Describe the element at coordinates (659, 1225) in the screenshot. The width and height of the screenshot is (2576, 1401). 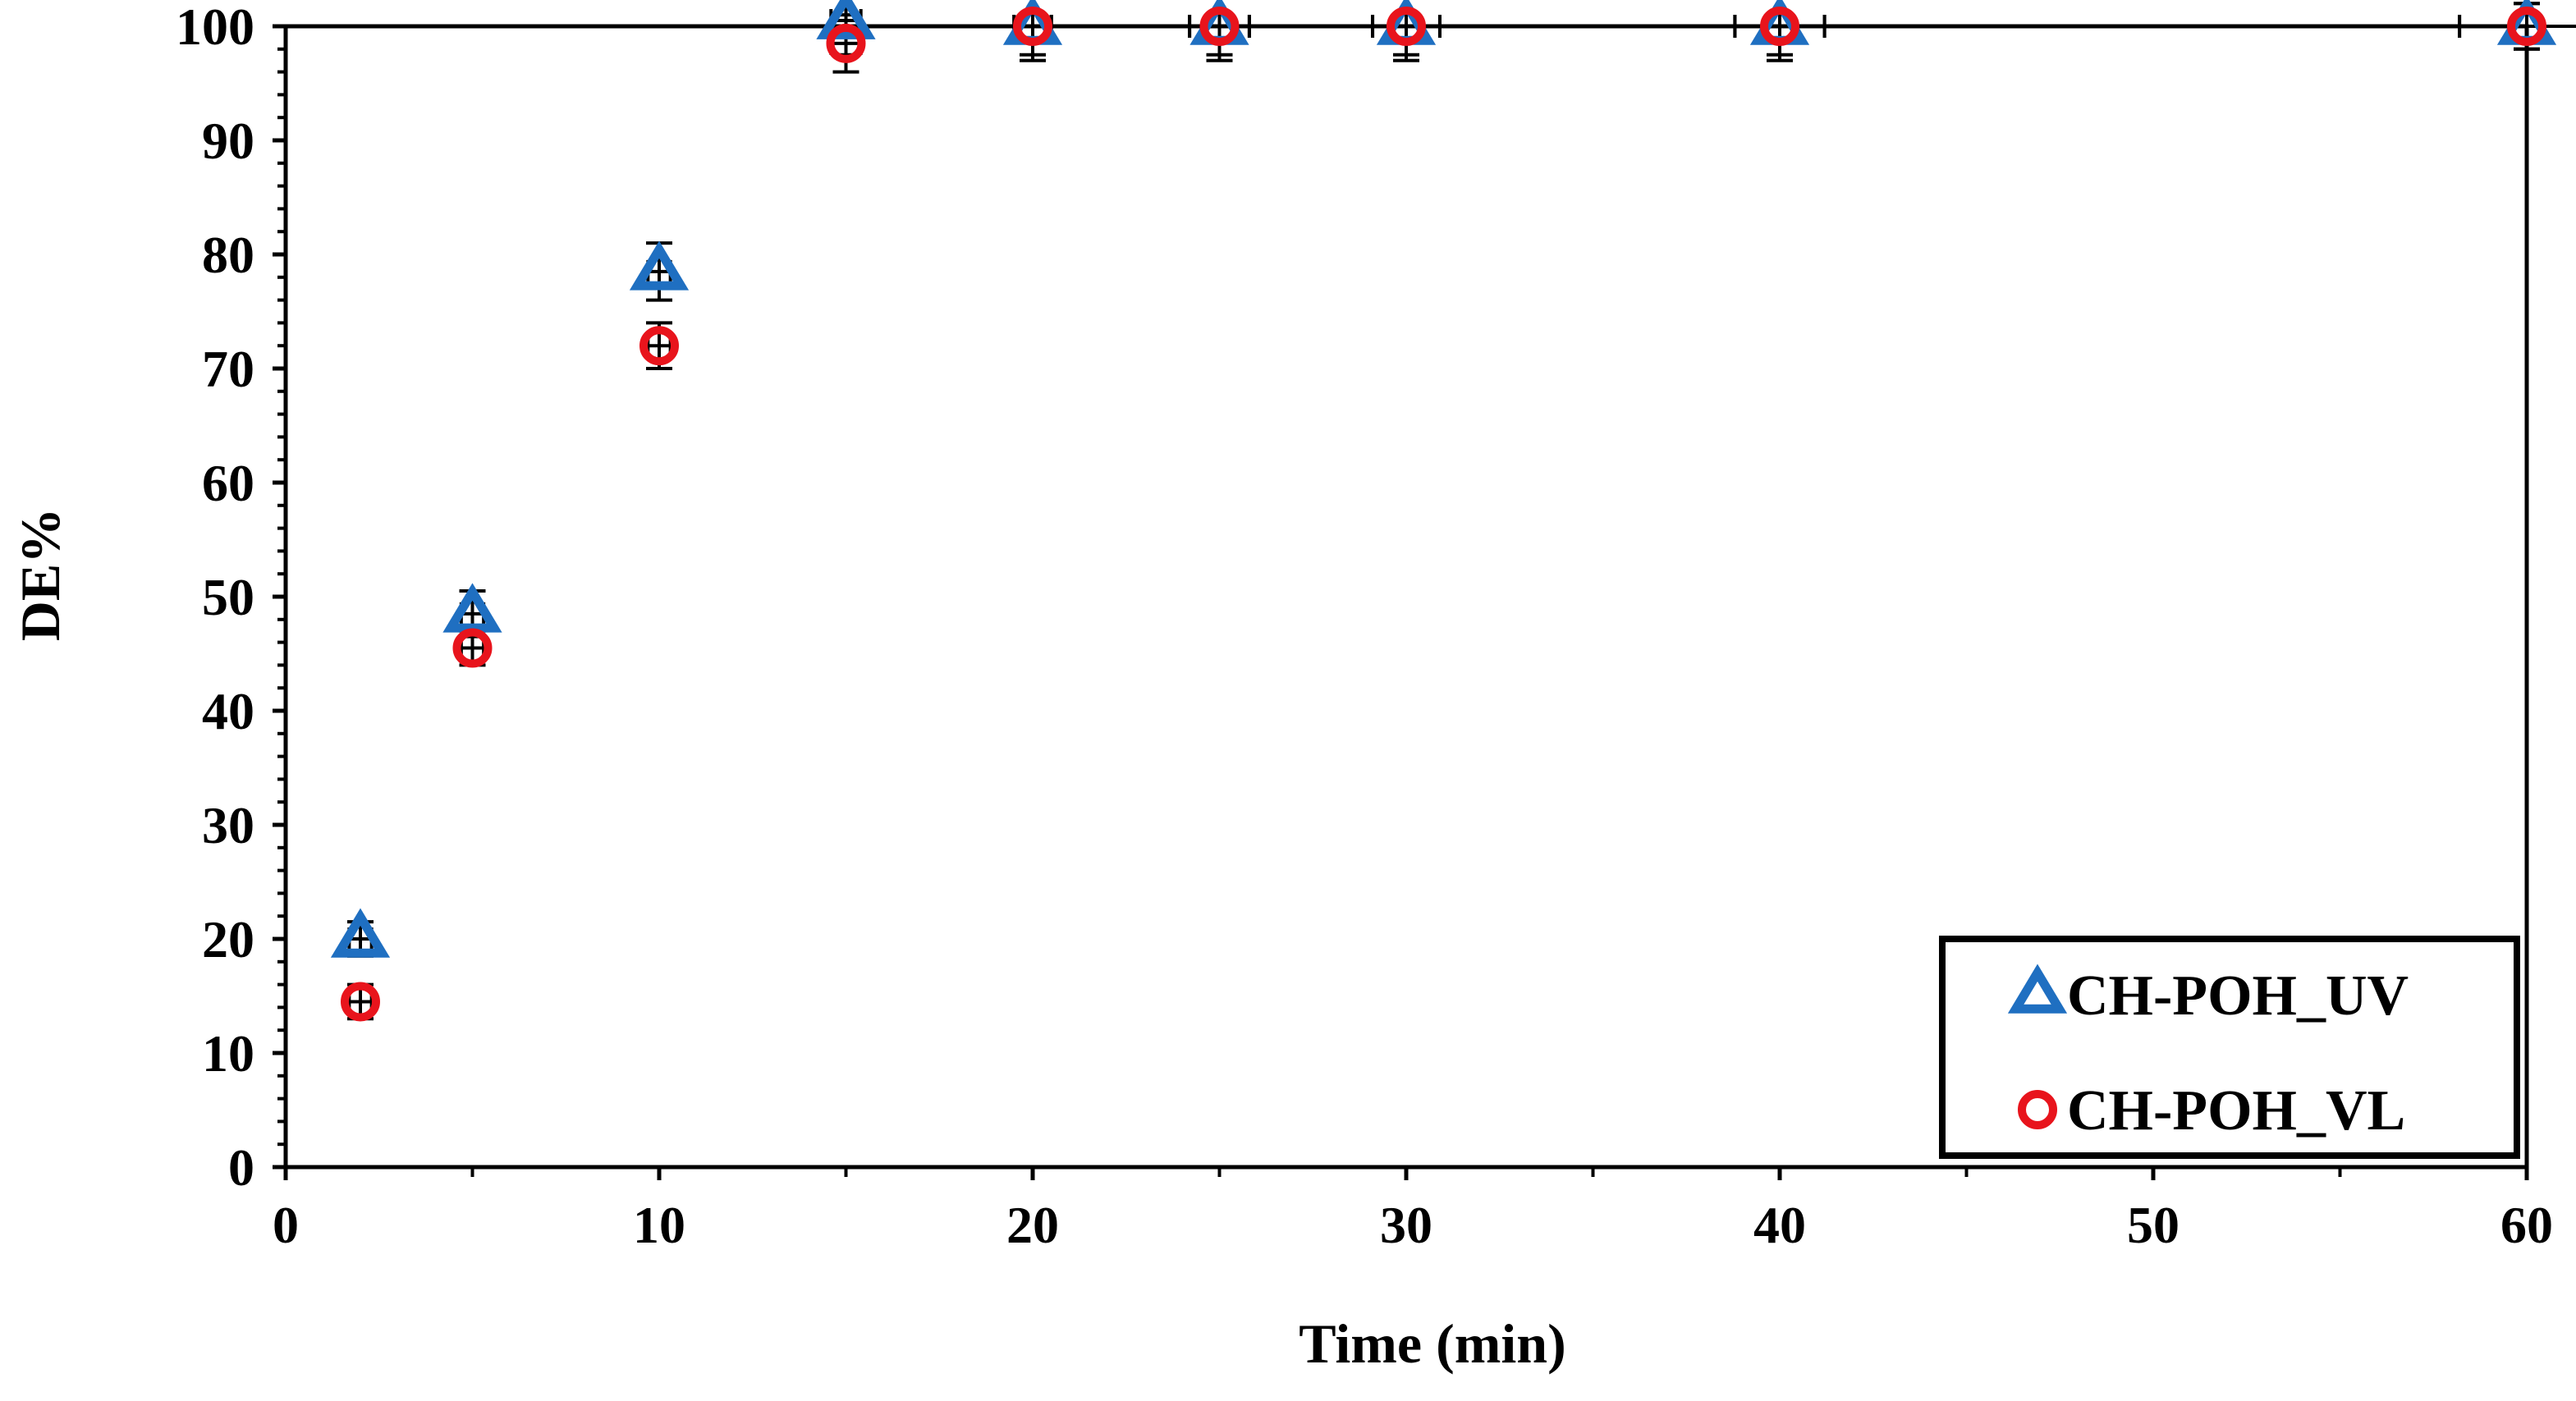
I see `x-tick-label: 10` at that location.